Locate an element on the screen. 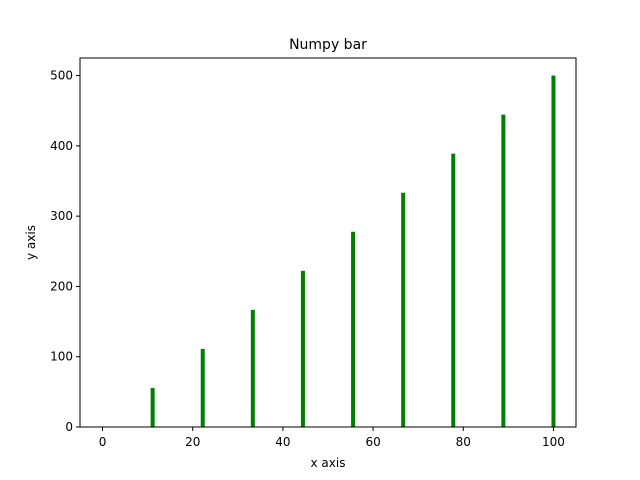 The width and height of the screenshot is (640, 480). x-tick-label: 80 is located at coordinates (463, 442).